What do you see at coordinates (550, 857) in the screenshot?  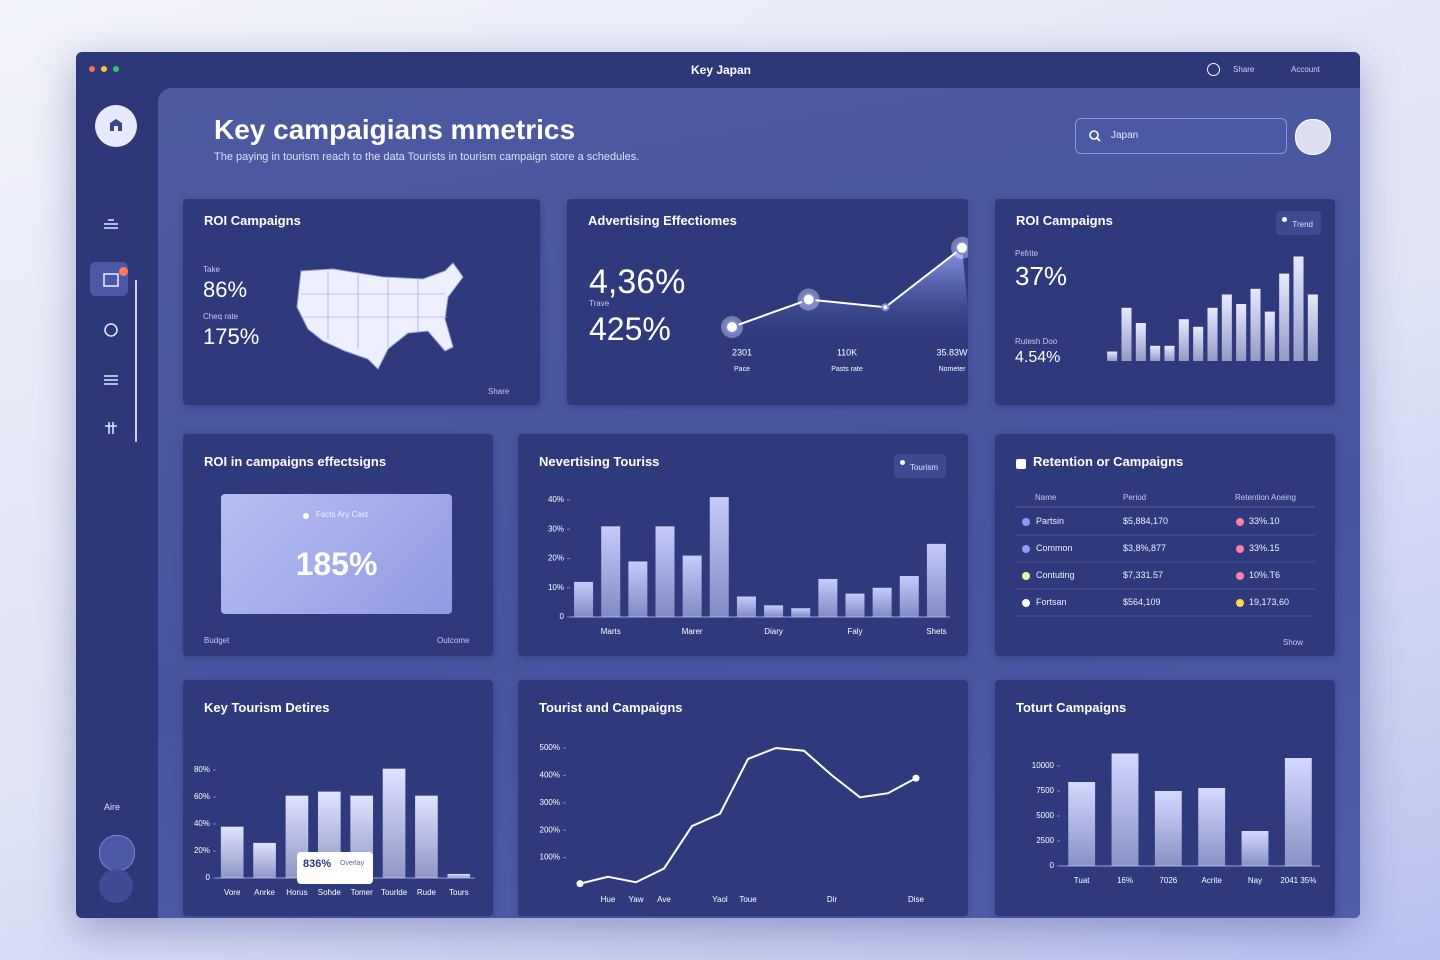 I see `y-tick-label: 100%` at bounding box center [550, 857].